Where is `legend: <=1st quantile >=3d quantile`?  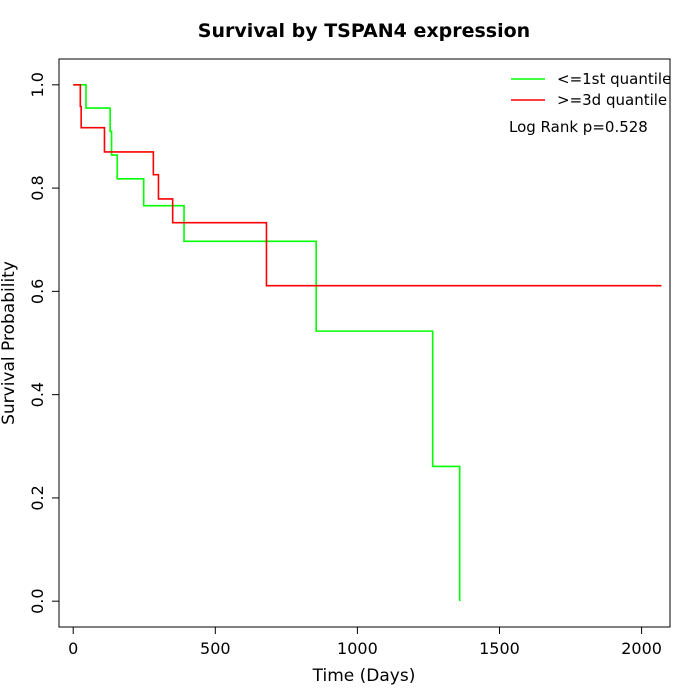
legend: <=1st quantile >=3d quantile is located at coordinates (591, 89).